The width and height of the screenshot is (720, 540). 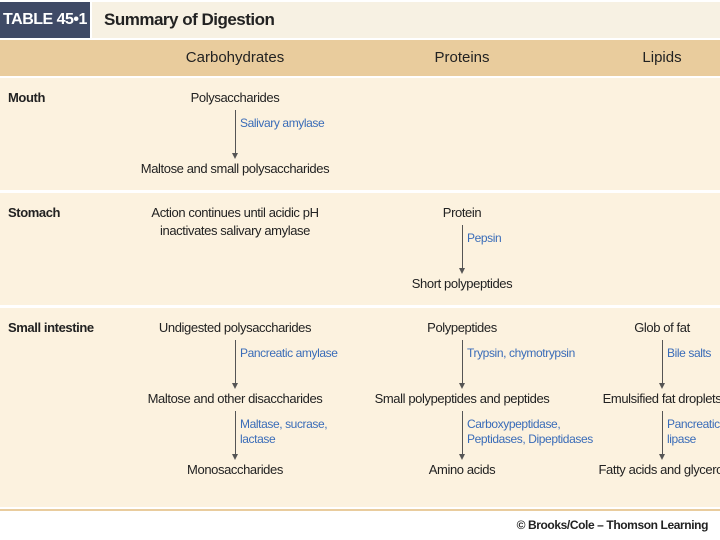 What do you see at coordinates (235, 57) in the screenshot?
I see `column-label: Carbohydrates` at bounding box center [235, 57].